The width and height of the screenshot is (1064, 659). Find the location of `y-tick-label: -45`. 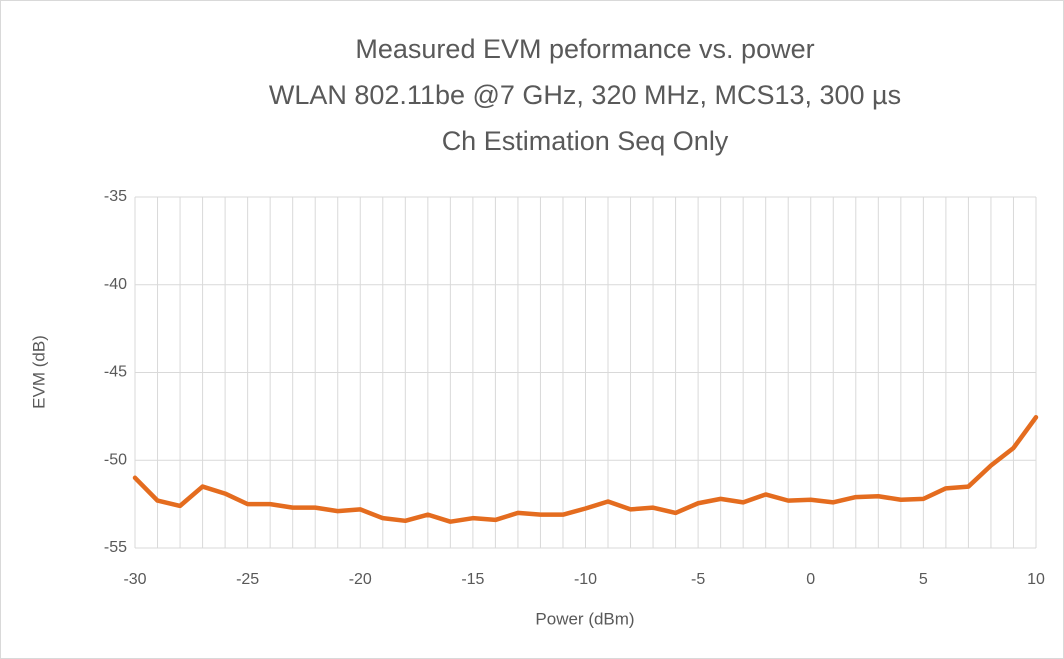

y-tick-label: -45 is located at coordinates (115, 372).